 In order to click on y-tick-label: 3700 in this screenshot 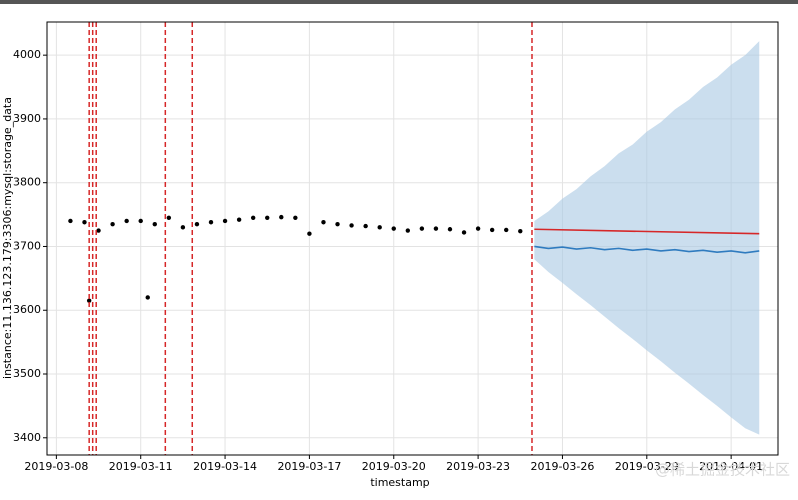, I will do `click(27, 245)`.